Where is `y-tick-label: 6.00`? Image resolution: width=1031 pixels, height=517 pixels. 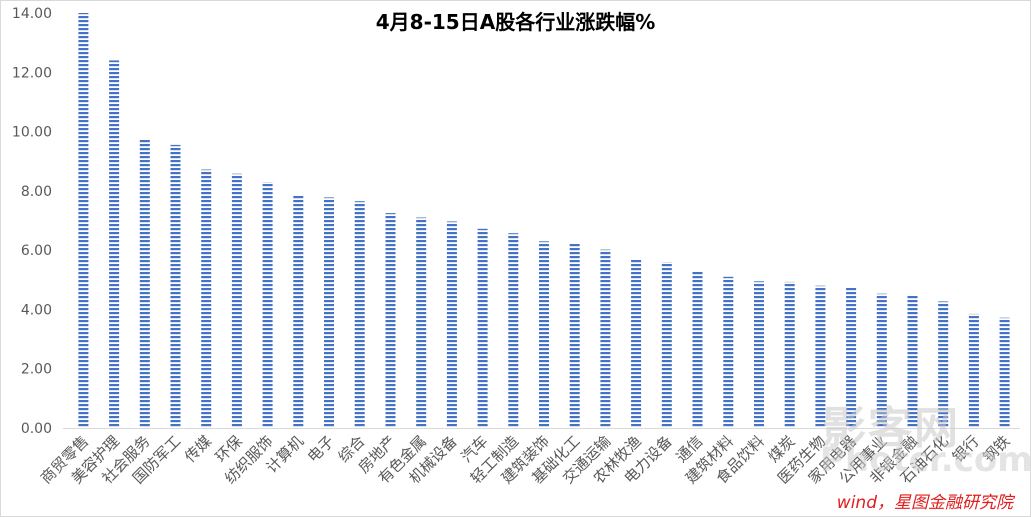
y-tick-label: 6.00 is located at coordinates (36, 251).